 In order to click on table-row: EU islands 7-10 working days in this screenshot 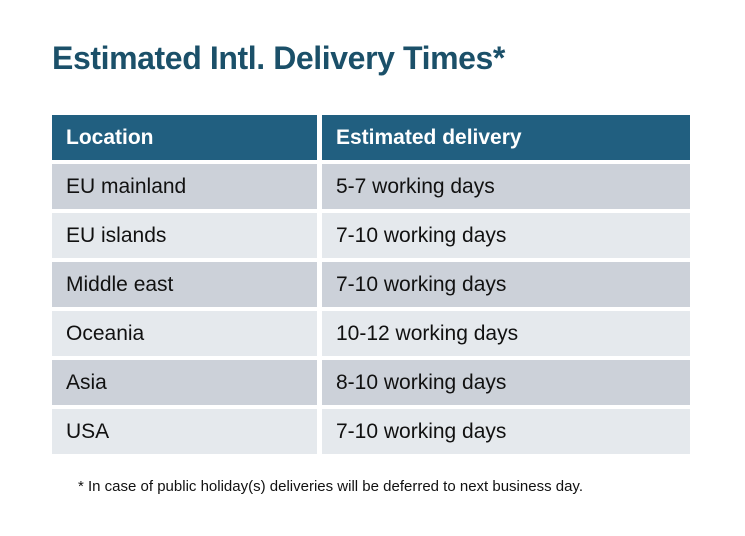, I will do `click(371, 235)`.